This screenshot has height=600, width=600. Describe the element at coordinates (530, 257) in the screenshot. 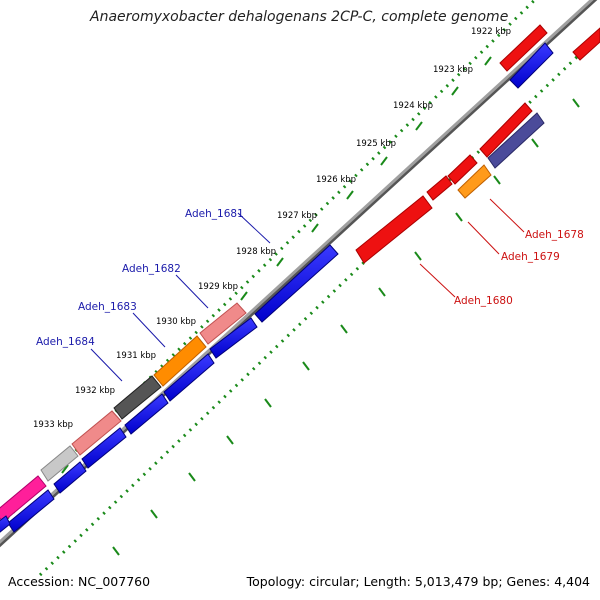

I see `gene-label-adeh-1679: Adeh_1679` at that location.